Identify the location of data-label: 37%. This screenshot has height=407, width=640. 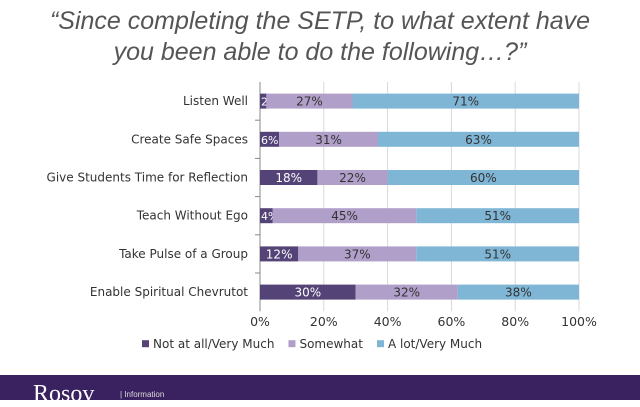
(357, 254).